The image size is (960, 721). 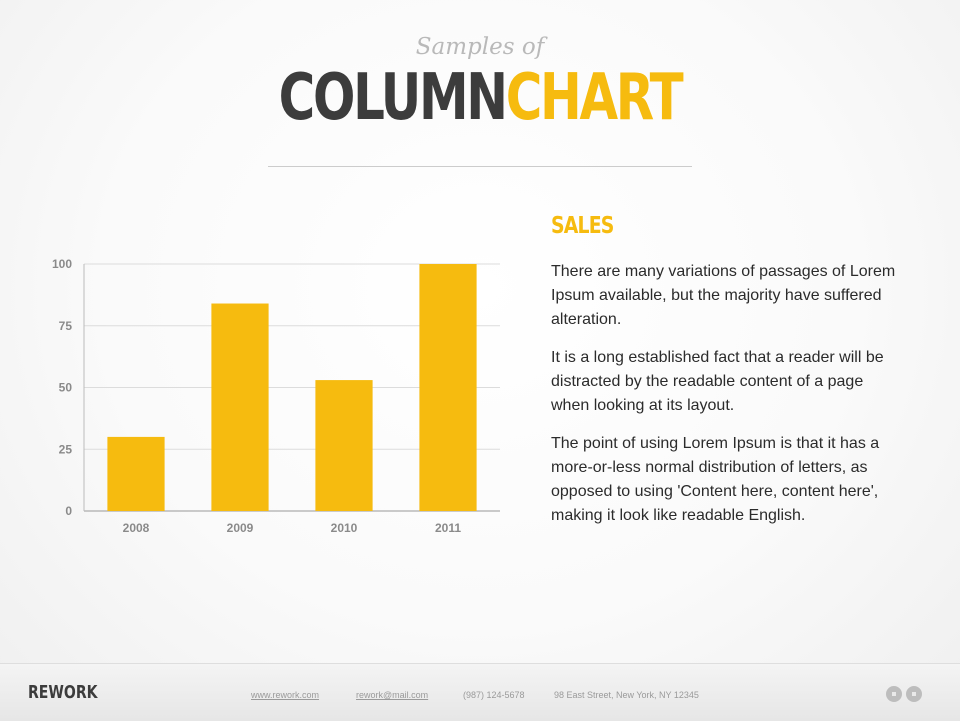 I want to click on title-accent-part: CHART, so click(x=594, y=98).